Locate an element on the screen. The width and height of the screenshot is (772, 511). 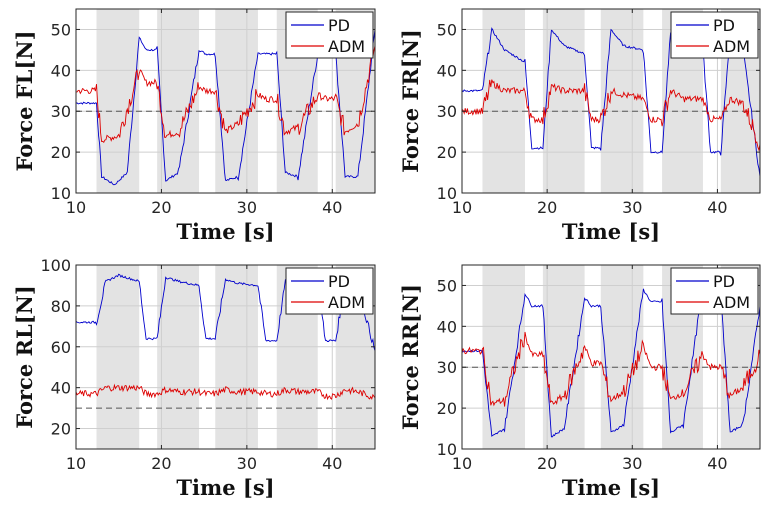
y-tick-label: 100 is located at coordinates (55, 265).